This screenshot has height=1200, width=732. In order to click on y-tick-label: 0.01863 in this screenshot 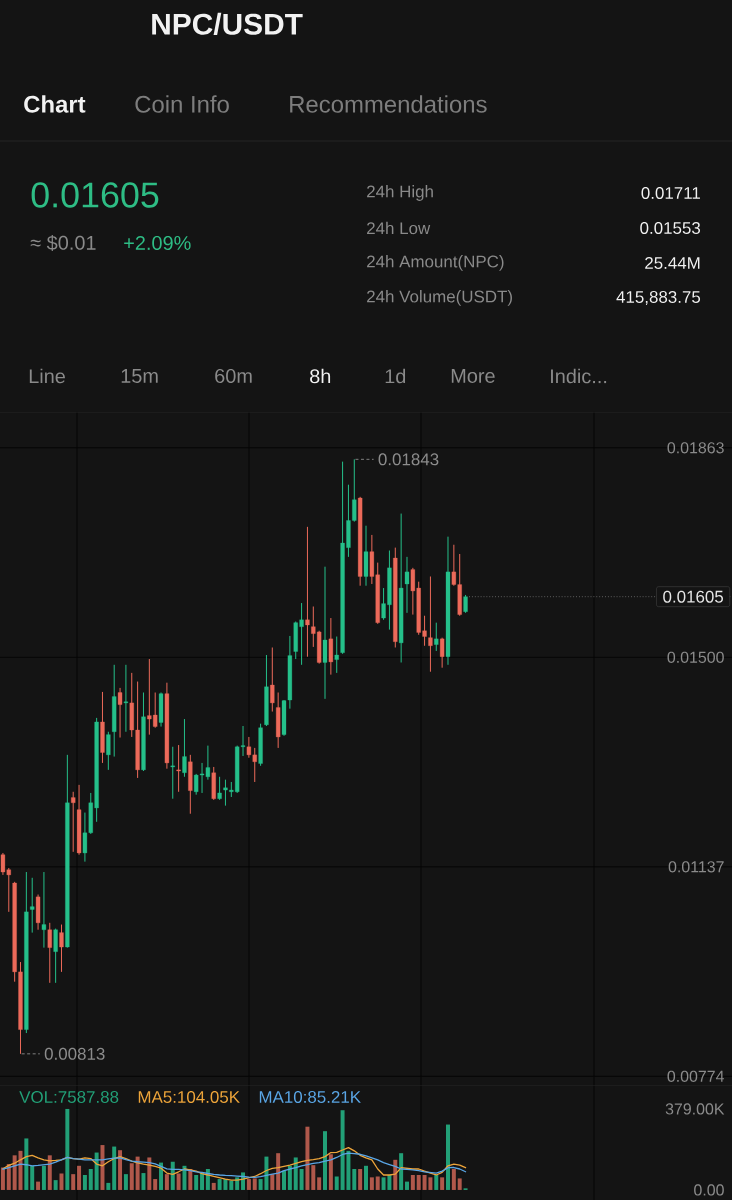, I will do `click(695, 448)`.